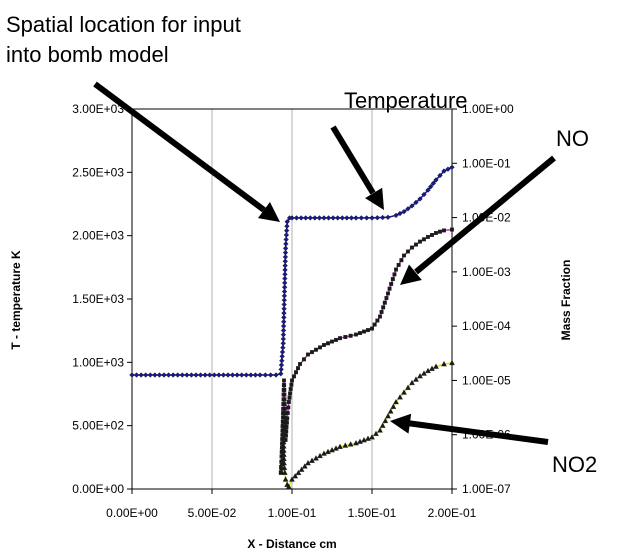  Describe the element at coordinates (374, 198) in the screenshot. I see `arrowhead-temperature` at that location.